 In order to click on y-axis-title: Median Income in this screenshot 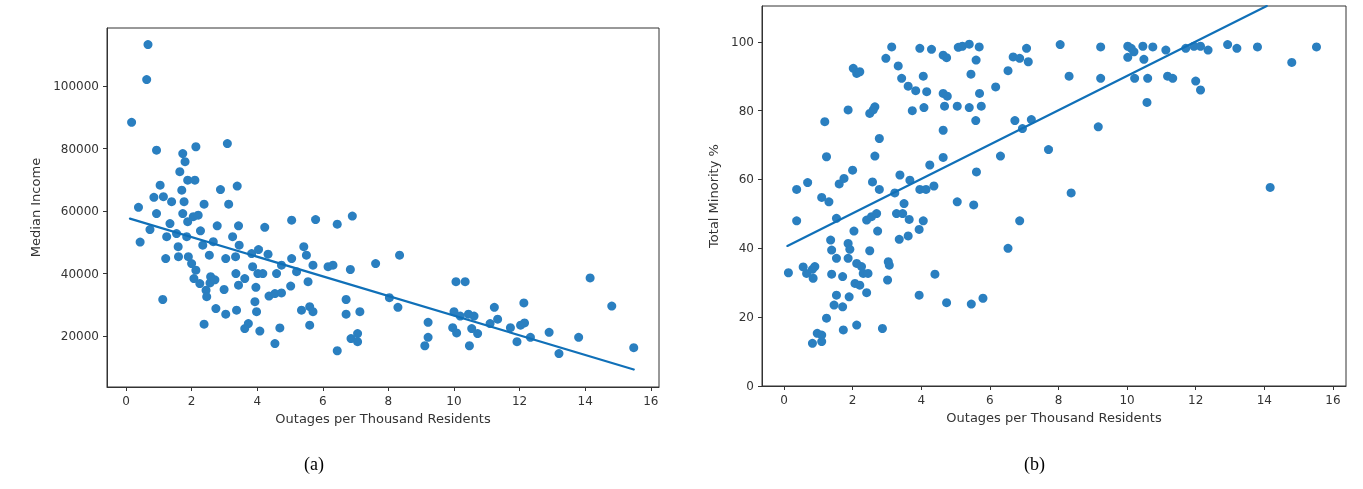, I will do `click(36, 207)`.